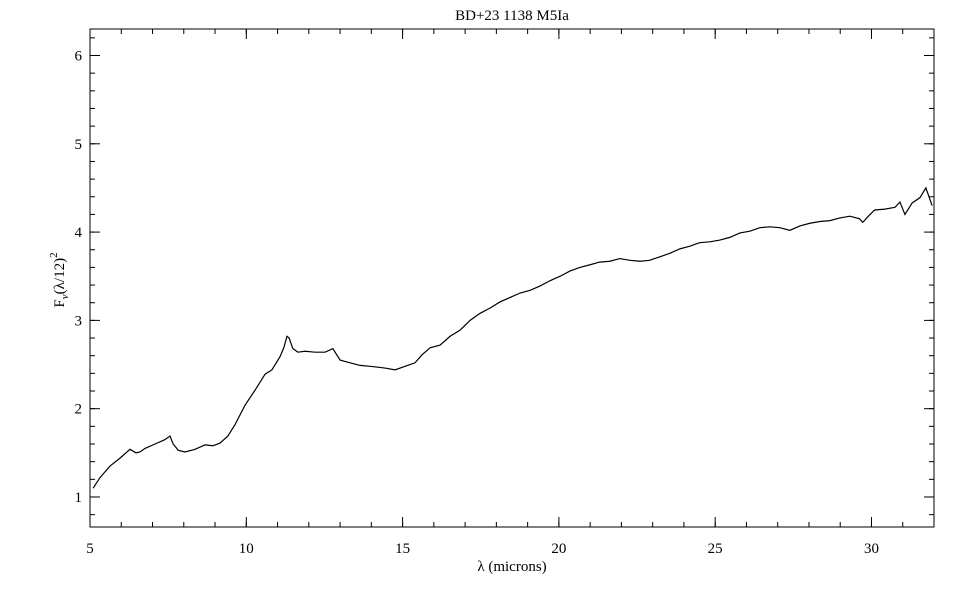 The height and width of the screenshot is (589, 960). What do you see at coordinates (715, 549) in the screenshot?
I see `x-tick-label: 25` at bounding box center [715, 549].